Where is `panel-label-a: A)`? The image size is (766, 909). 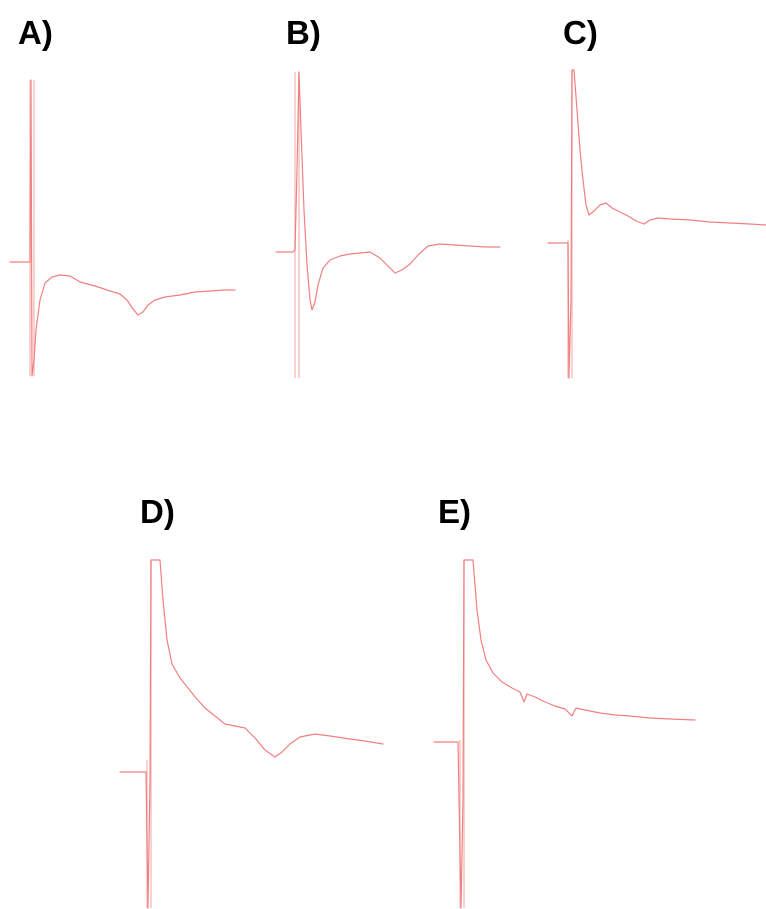
panel-label-a: A) is located at coordinates (35, 32).